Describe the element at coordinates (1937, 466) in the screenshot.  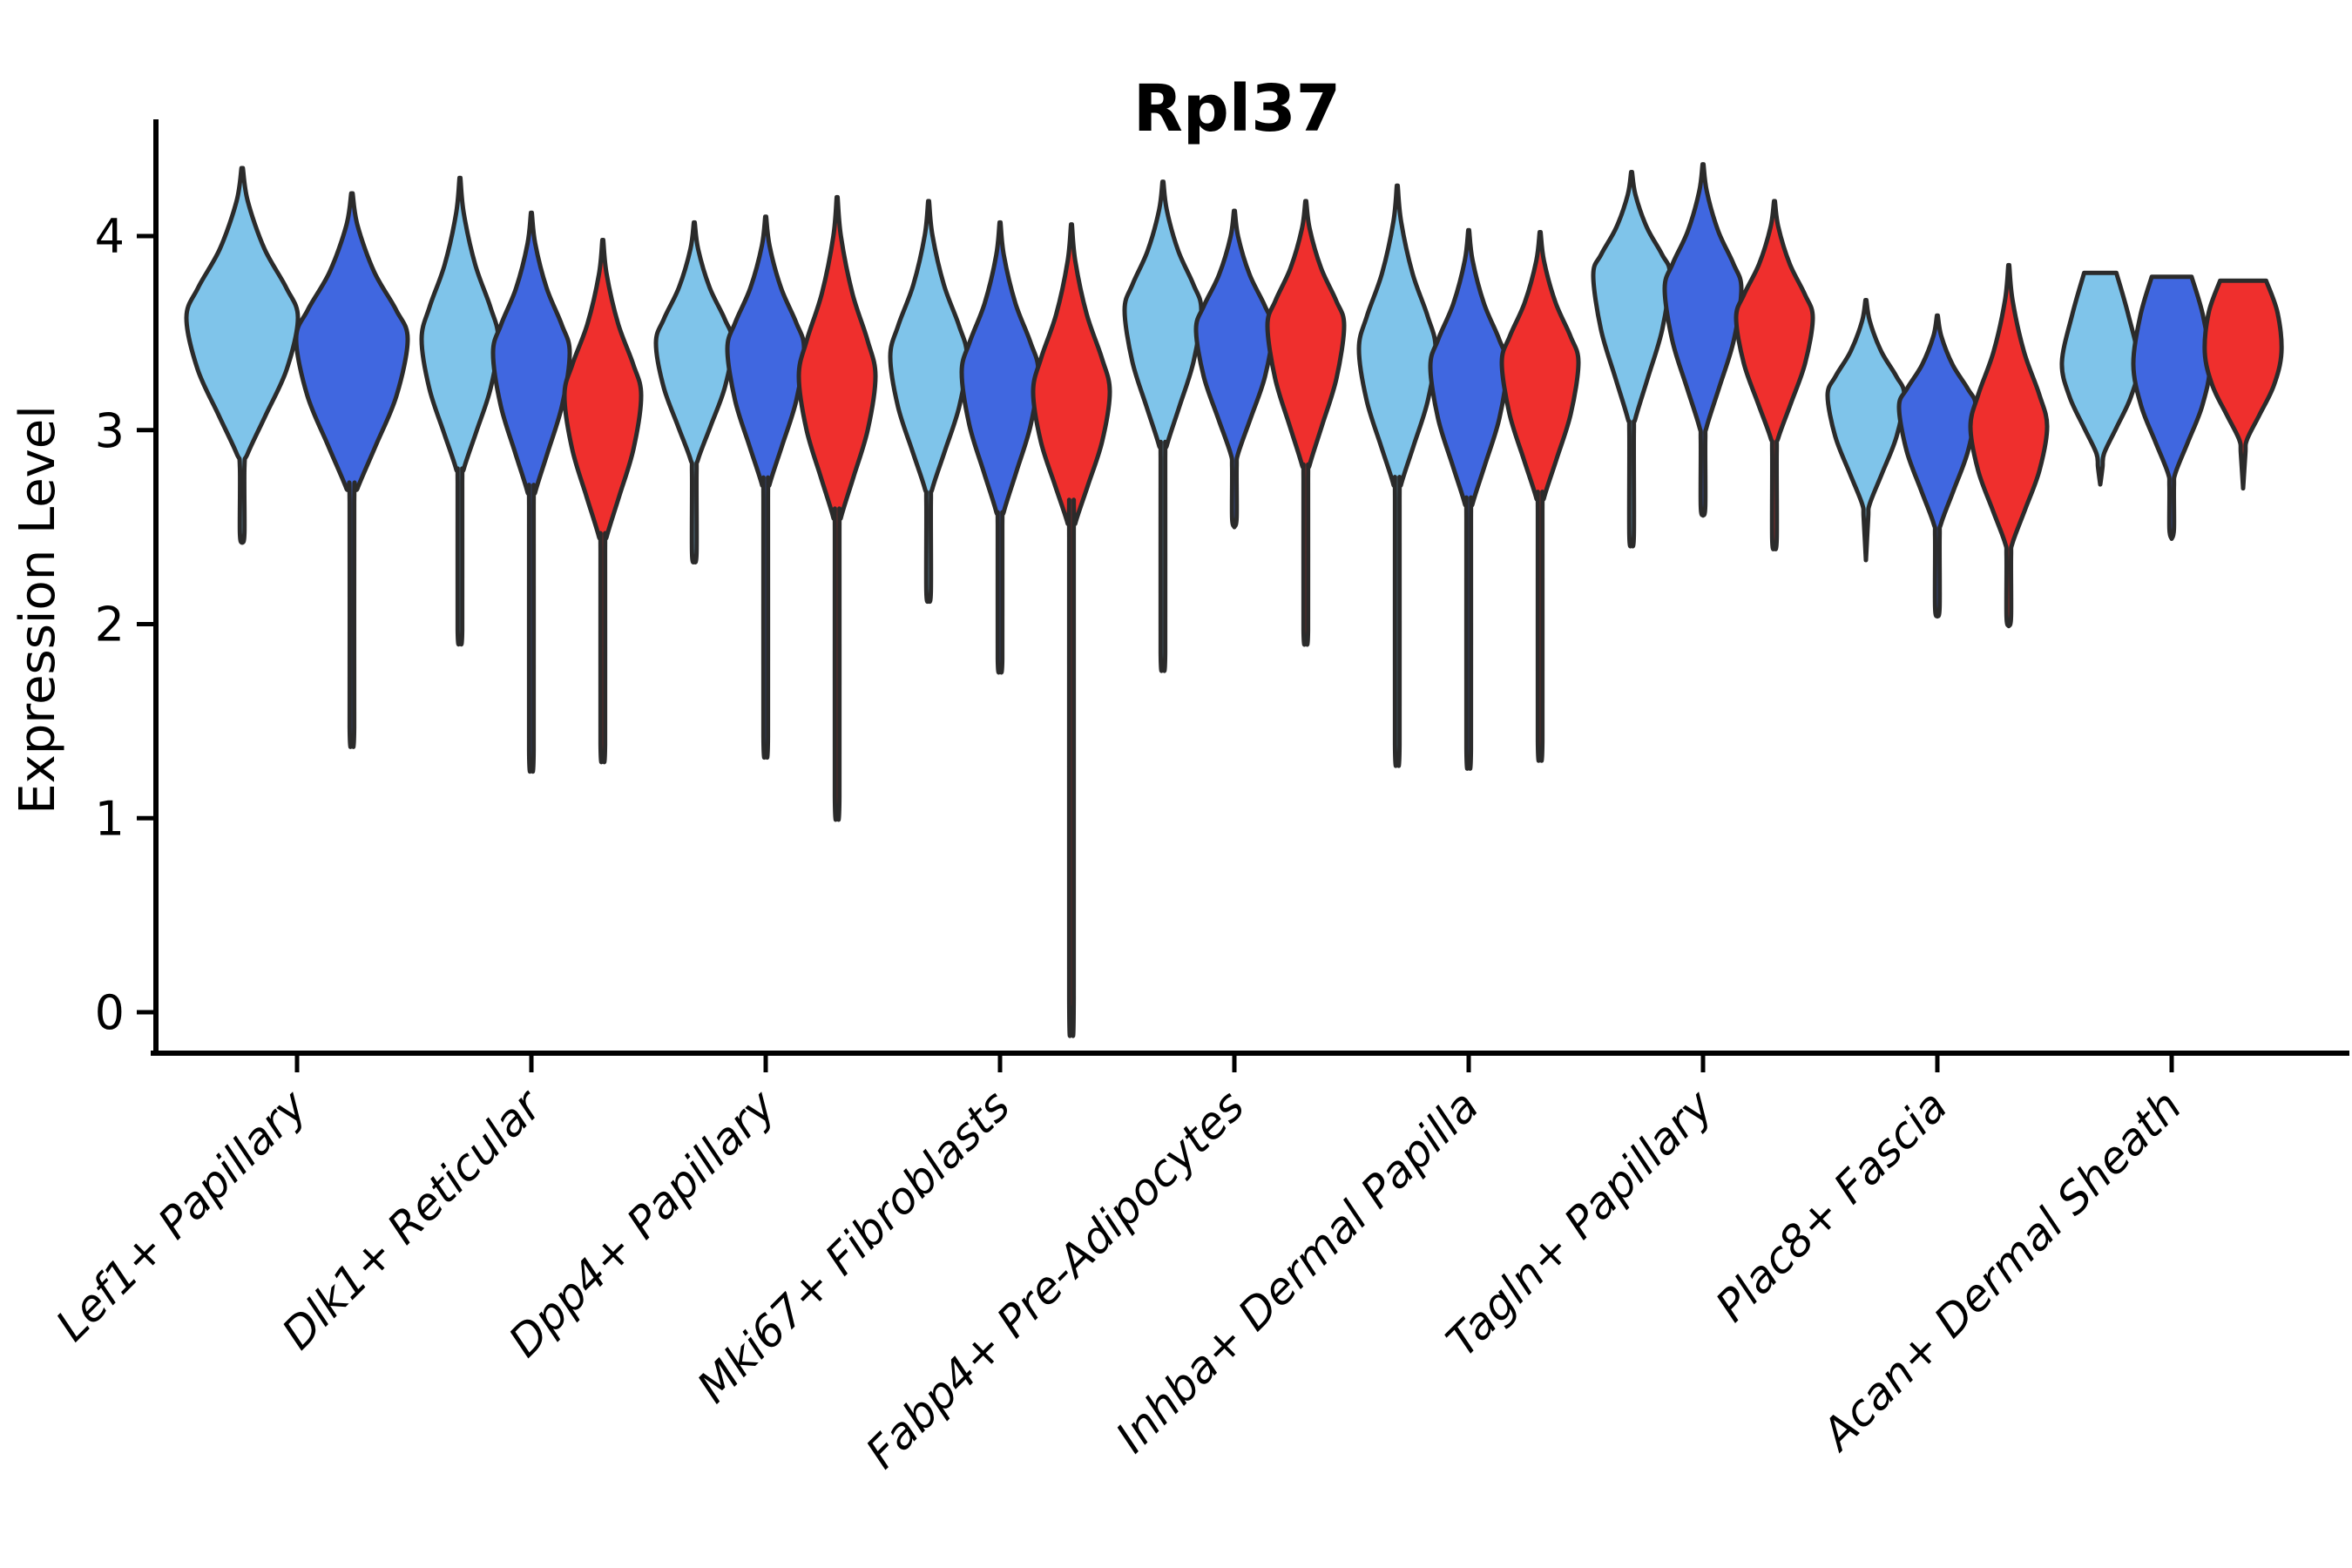
I see `violin-plac8-fascia-series-royalblue` at that location.